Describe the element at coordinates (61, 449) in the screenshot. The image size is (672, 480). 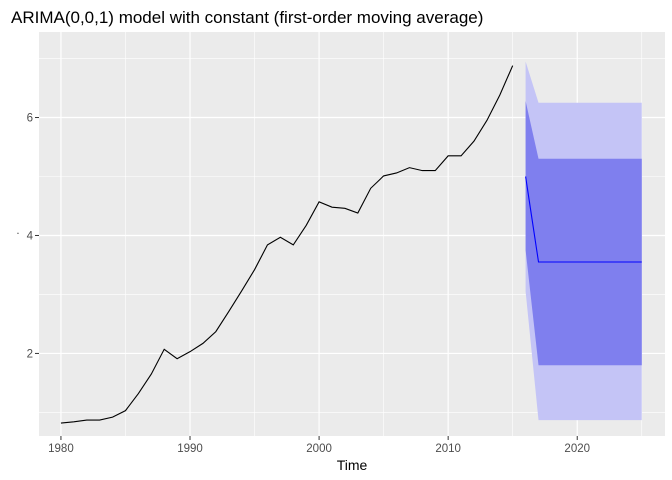
I see `x-tick-label: 1980` at that location.